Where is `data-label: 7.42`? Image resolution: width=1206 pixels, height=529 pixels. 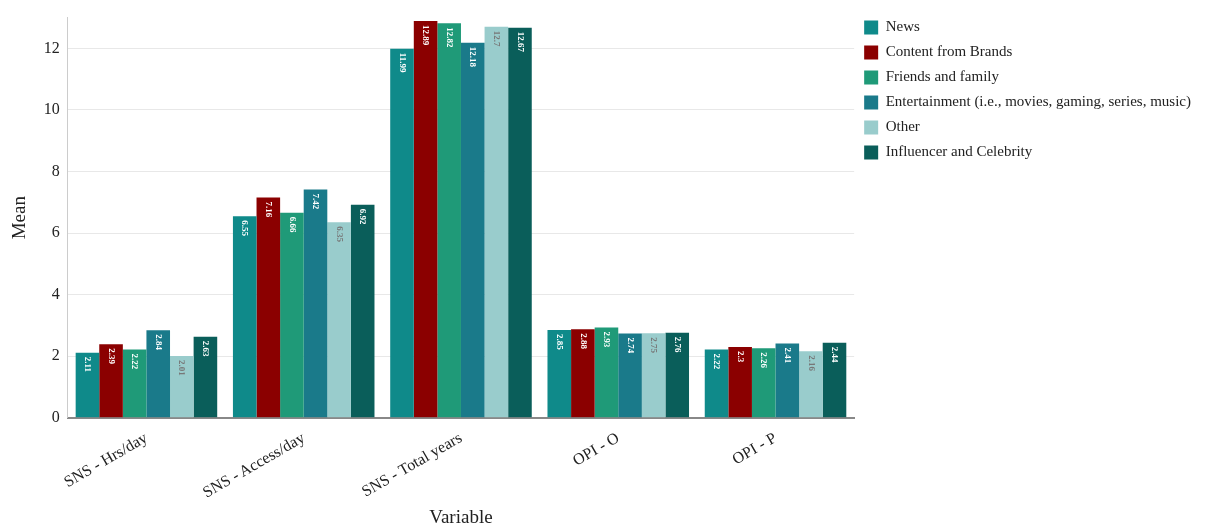
data-label: 7.42 is located at coordinates (316, 201).